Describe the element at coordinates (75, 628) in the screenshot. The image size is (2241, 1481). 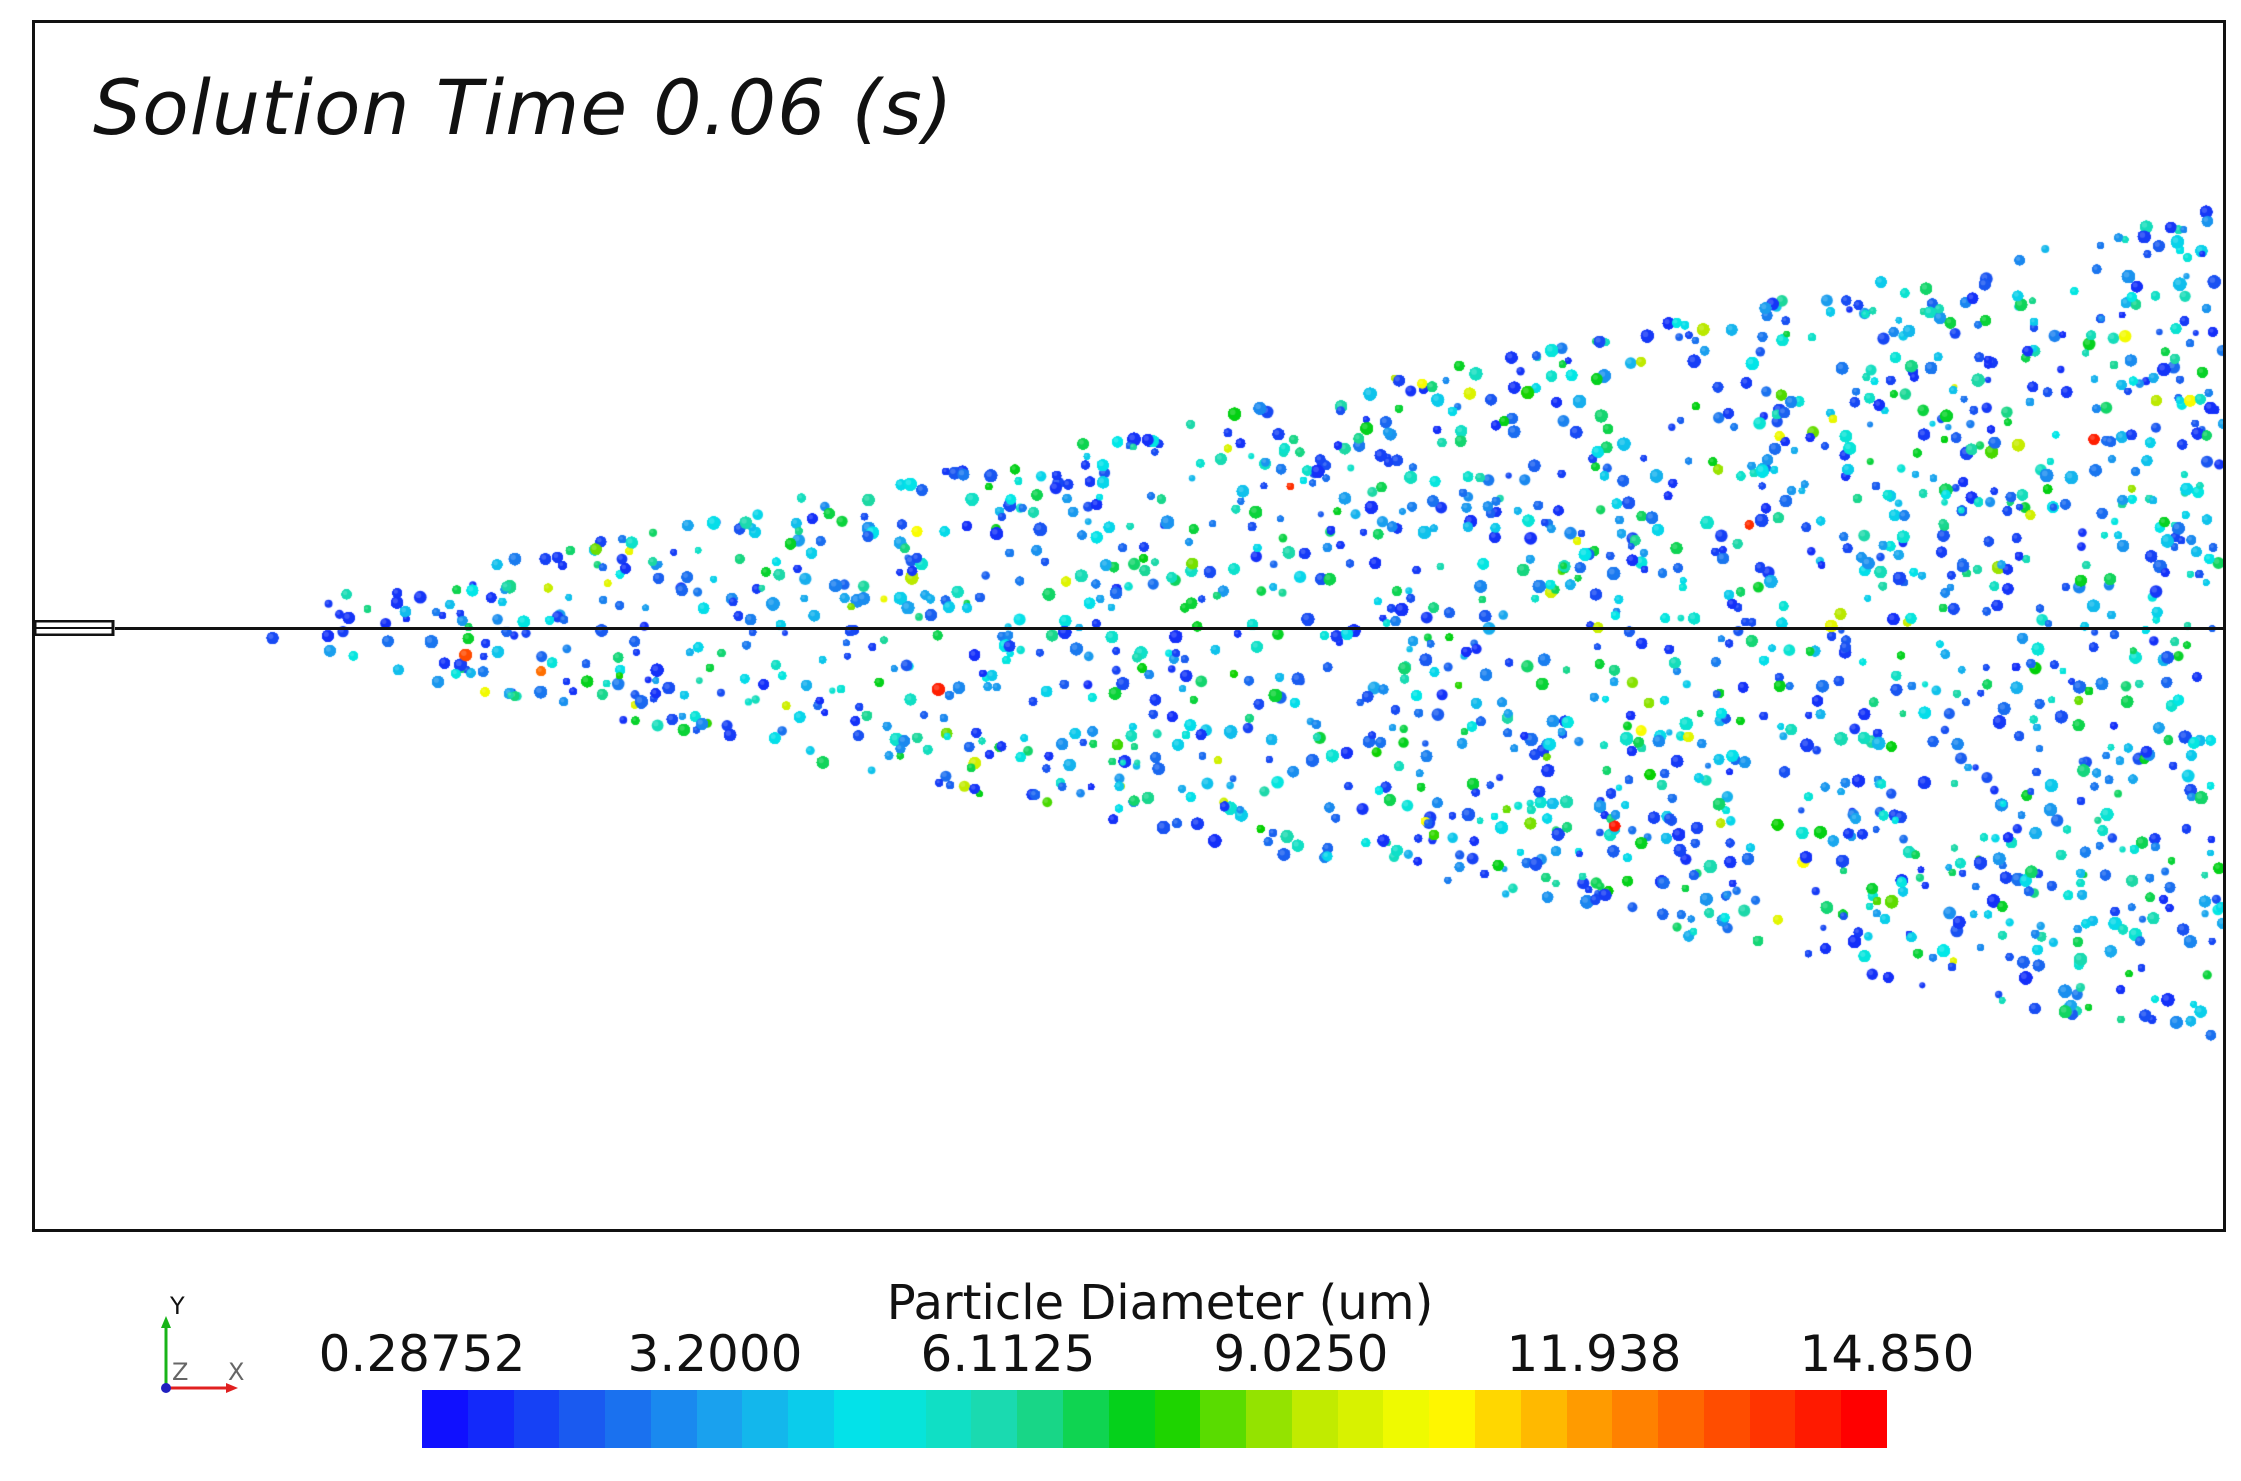
I see `nozzle-icon` at that location.